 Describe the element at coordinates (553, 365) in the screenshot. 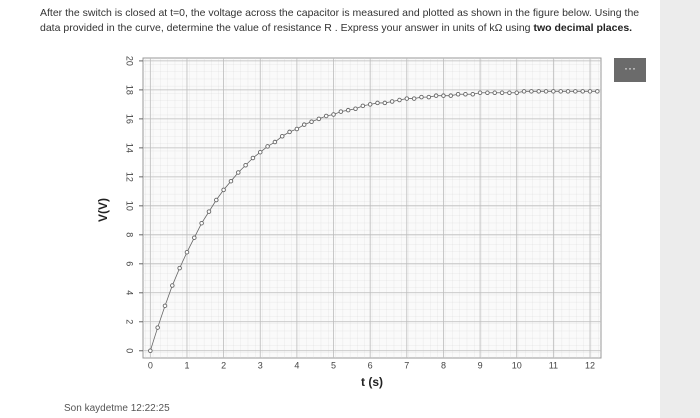

I see `x-tick-label: 11` at that location.